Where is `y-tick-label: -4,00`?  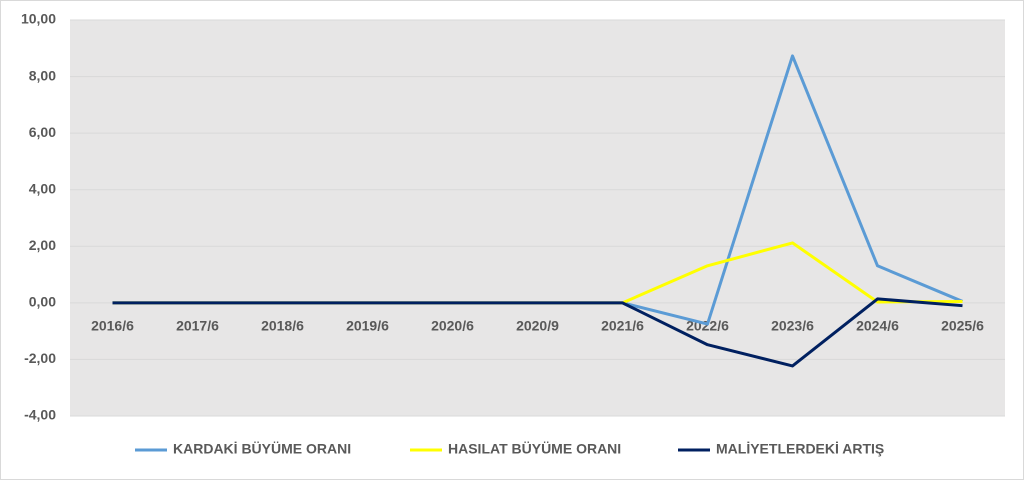
y-tick-label: -4,00 is located at coordinates (40, 415).